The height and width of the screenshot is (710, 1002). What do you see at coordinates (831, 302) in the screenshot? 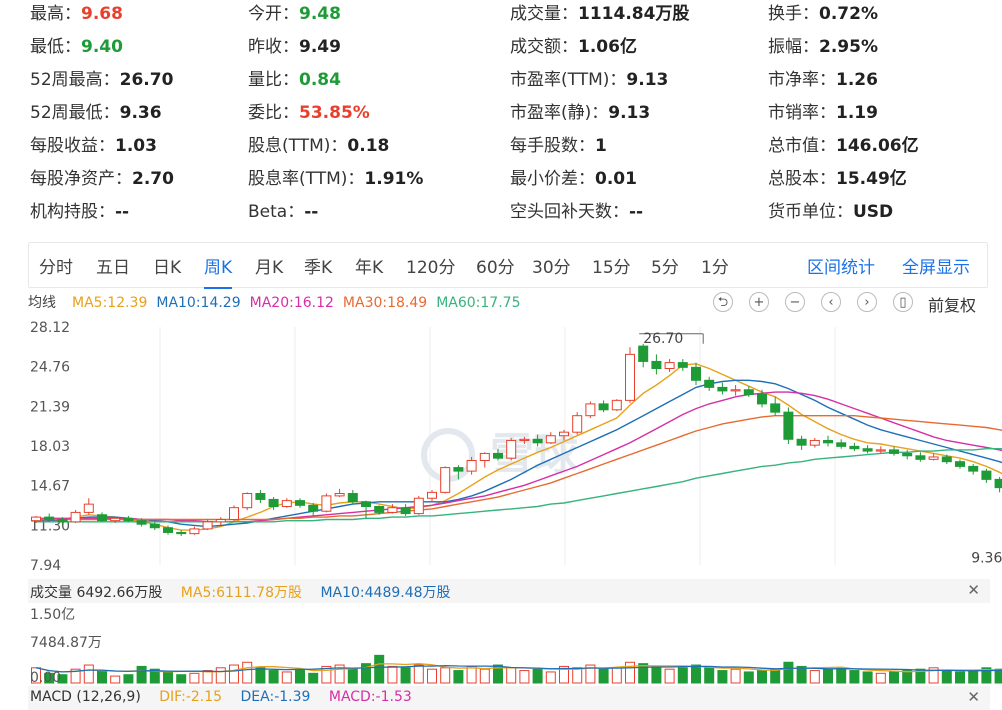
I see `scroll-left-icon: ‹` at bounding box center [831, 302].